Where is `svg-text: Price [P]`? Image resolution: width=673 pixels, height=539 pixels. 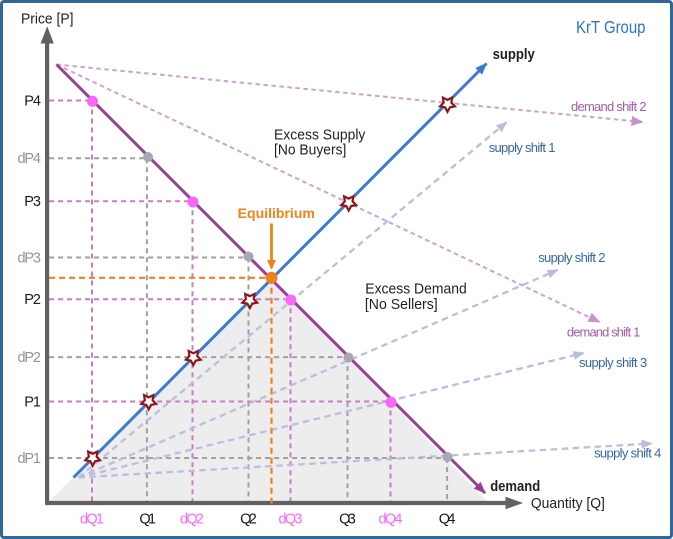
svg-text: Price [P] is located at coordinates (47, 19).